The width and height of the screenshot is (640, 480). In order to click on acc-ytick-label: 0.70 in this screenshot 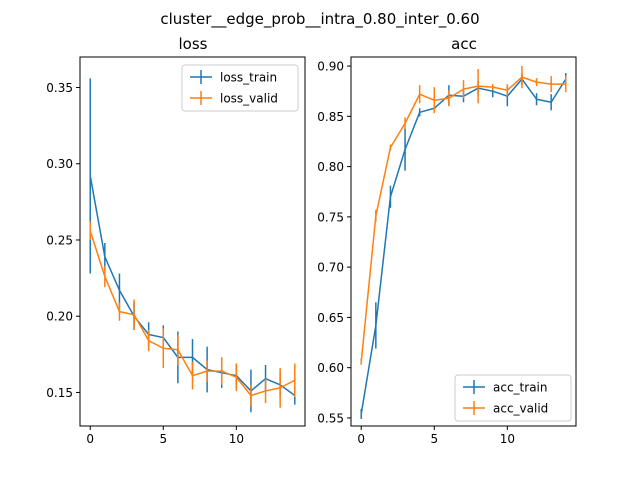, I will do `click(330, 268)`.